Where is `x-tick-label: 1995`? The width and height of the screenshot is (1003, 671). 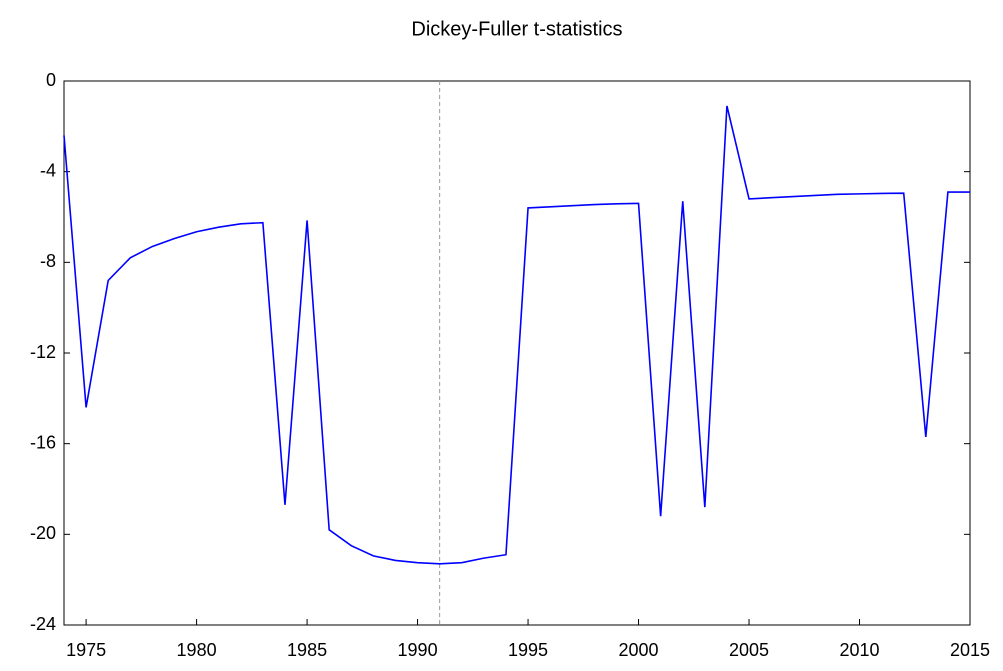
x-tick-label: 1995 is located at coordinates (528, 650).